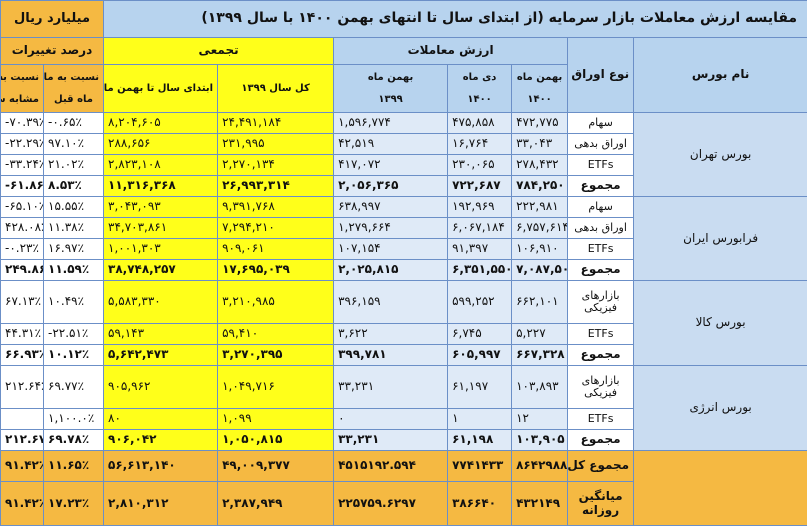 This screenshot has height=526, width=807. I want to click on value-cell: ۲۲۲,۹۸۱, so click(540, 207).